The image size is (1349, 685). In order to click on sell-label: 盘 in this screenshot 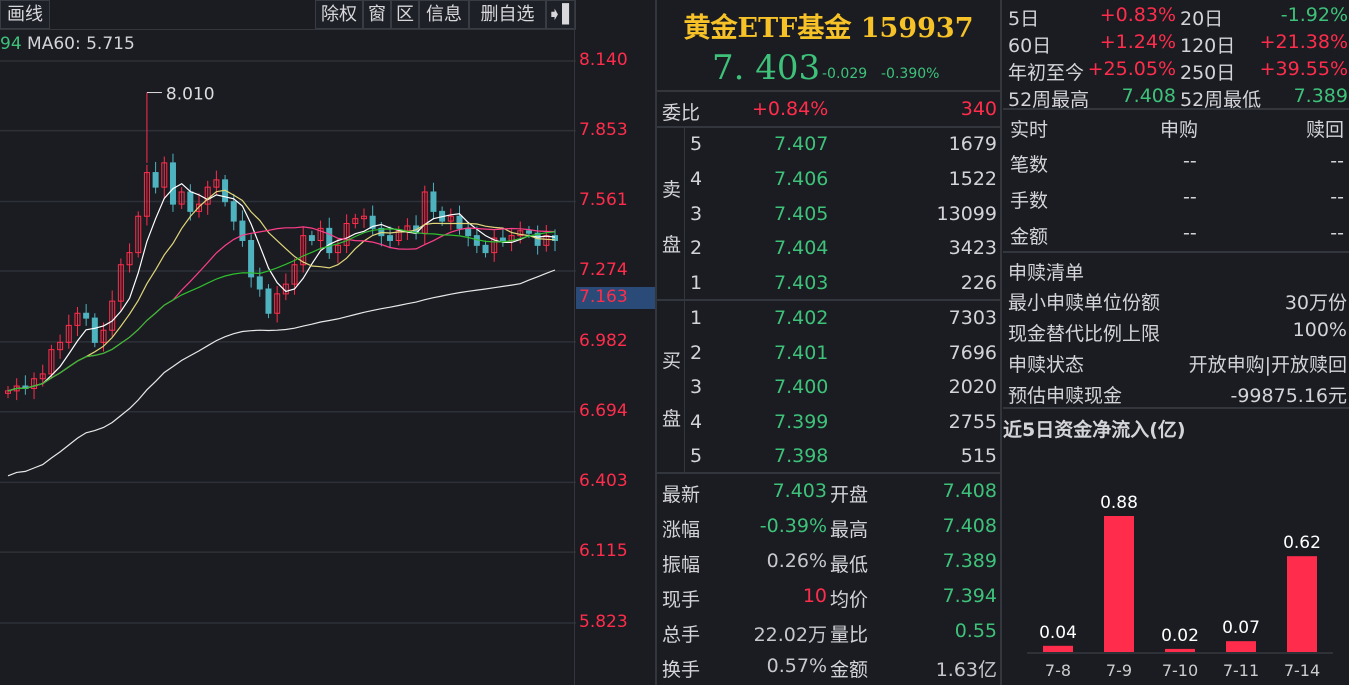, I will do `click(672, 245)`.